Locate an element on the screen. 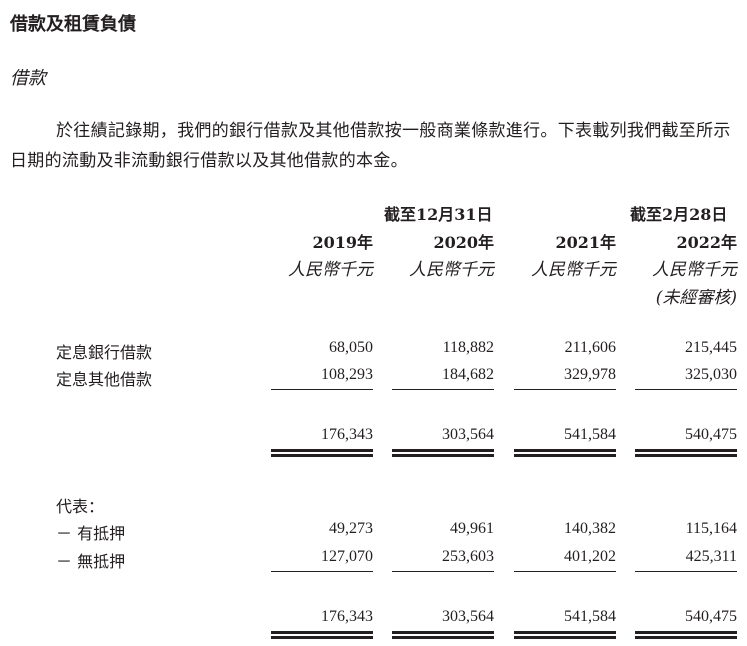  table-cell: 215,445 is located at coordinates (711, 347).